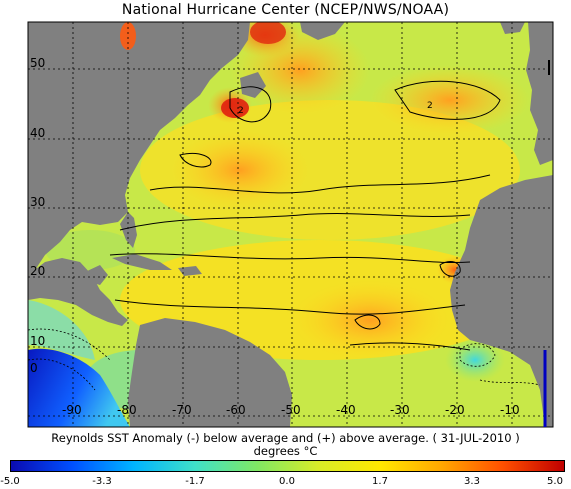 The width and height of the screenshot is (571, 489). Describe the element at coordinates (475, 360) in the screenshot. I see `cool-anomaly-gulf-guinea` at that location.